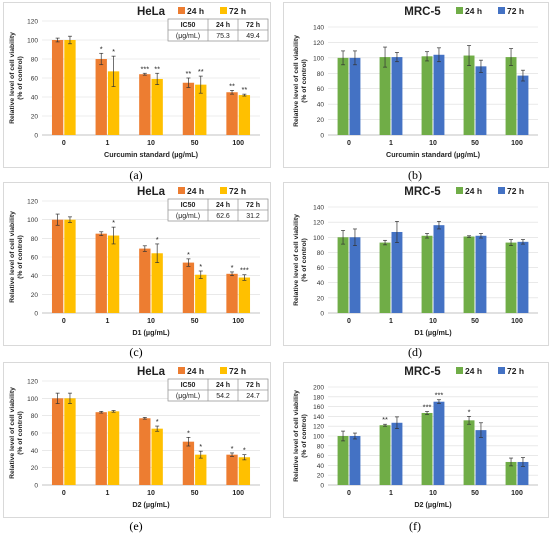 The image size is (550, 536). Describe the element at coordinates (433, 143) in the screenshot. I see `x-tick-label: 10` at that location.